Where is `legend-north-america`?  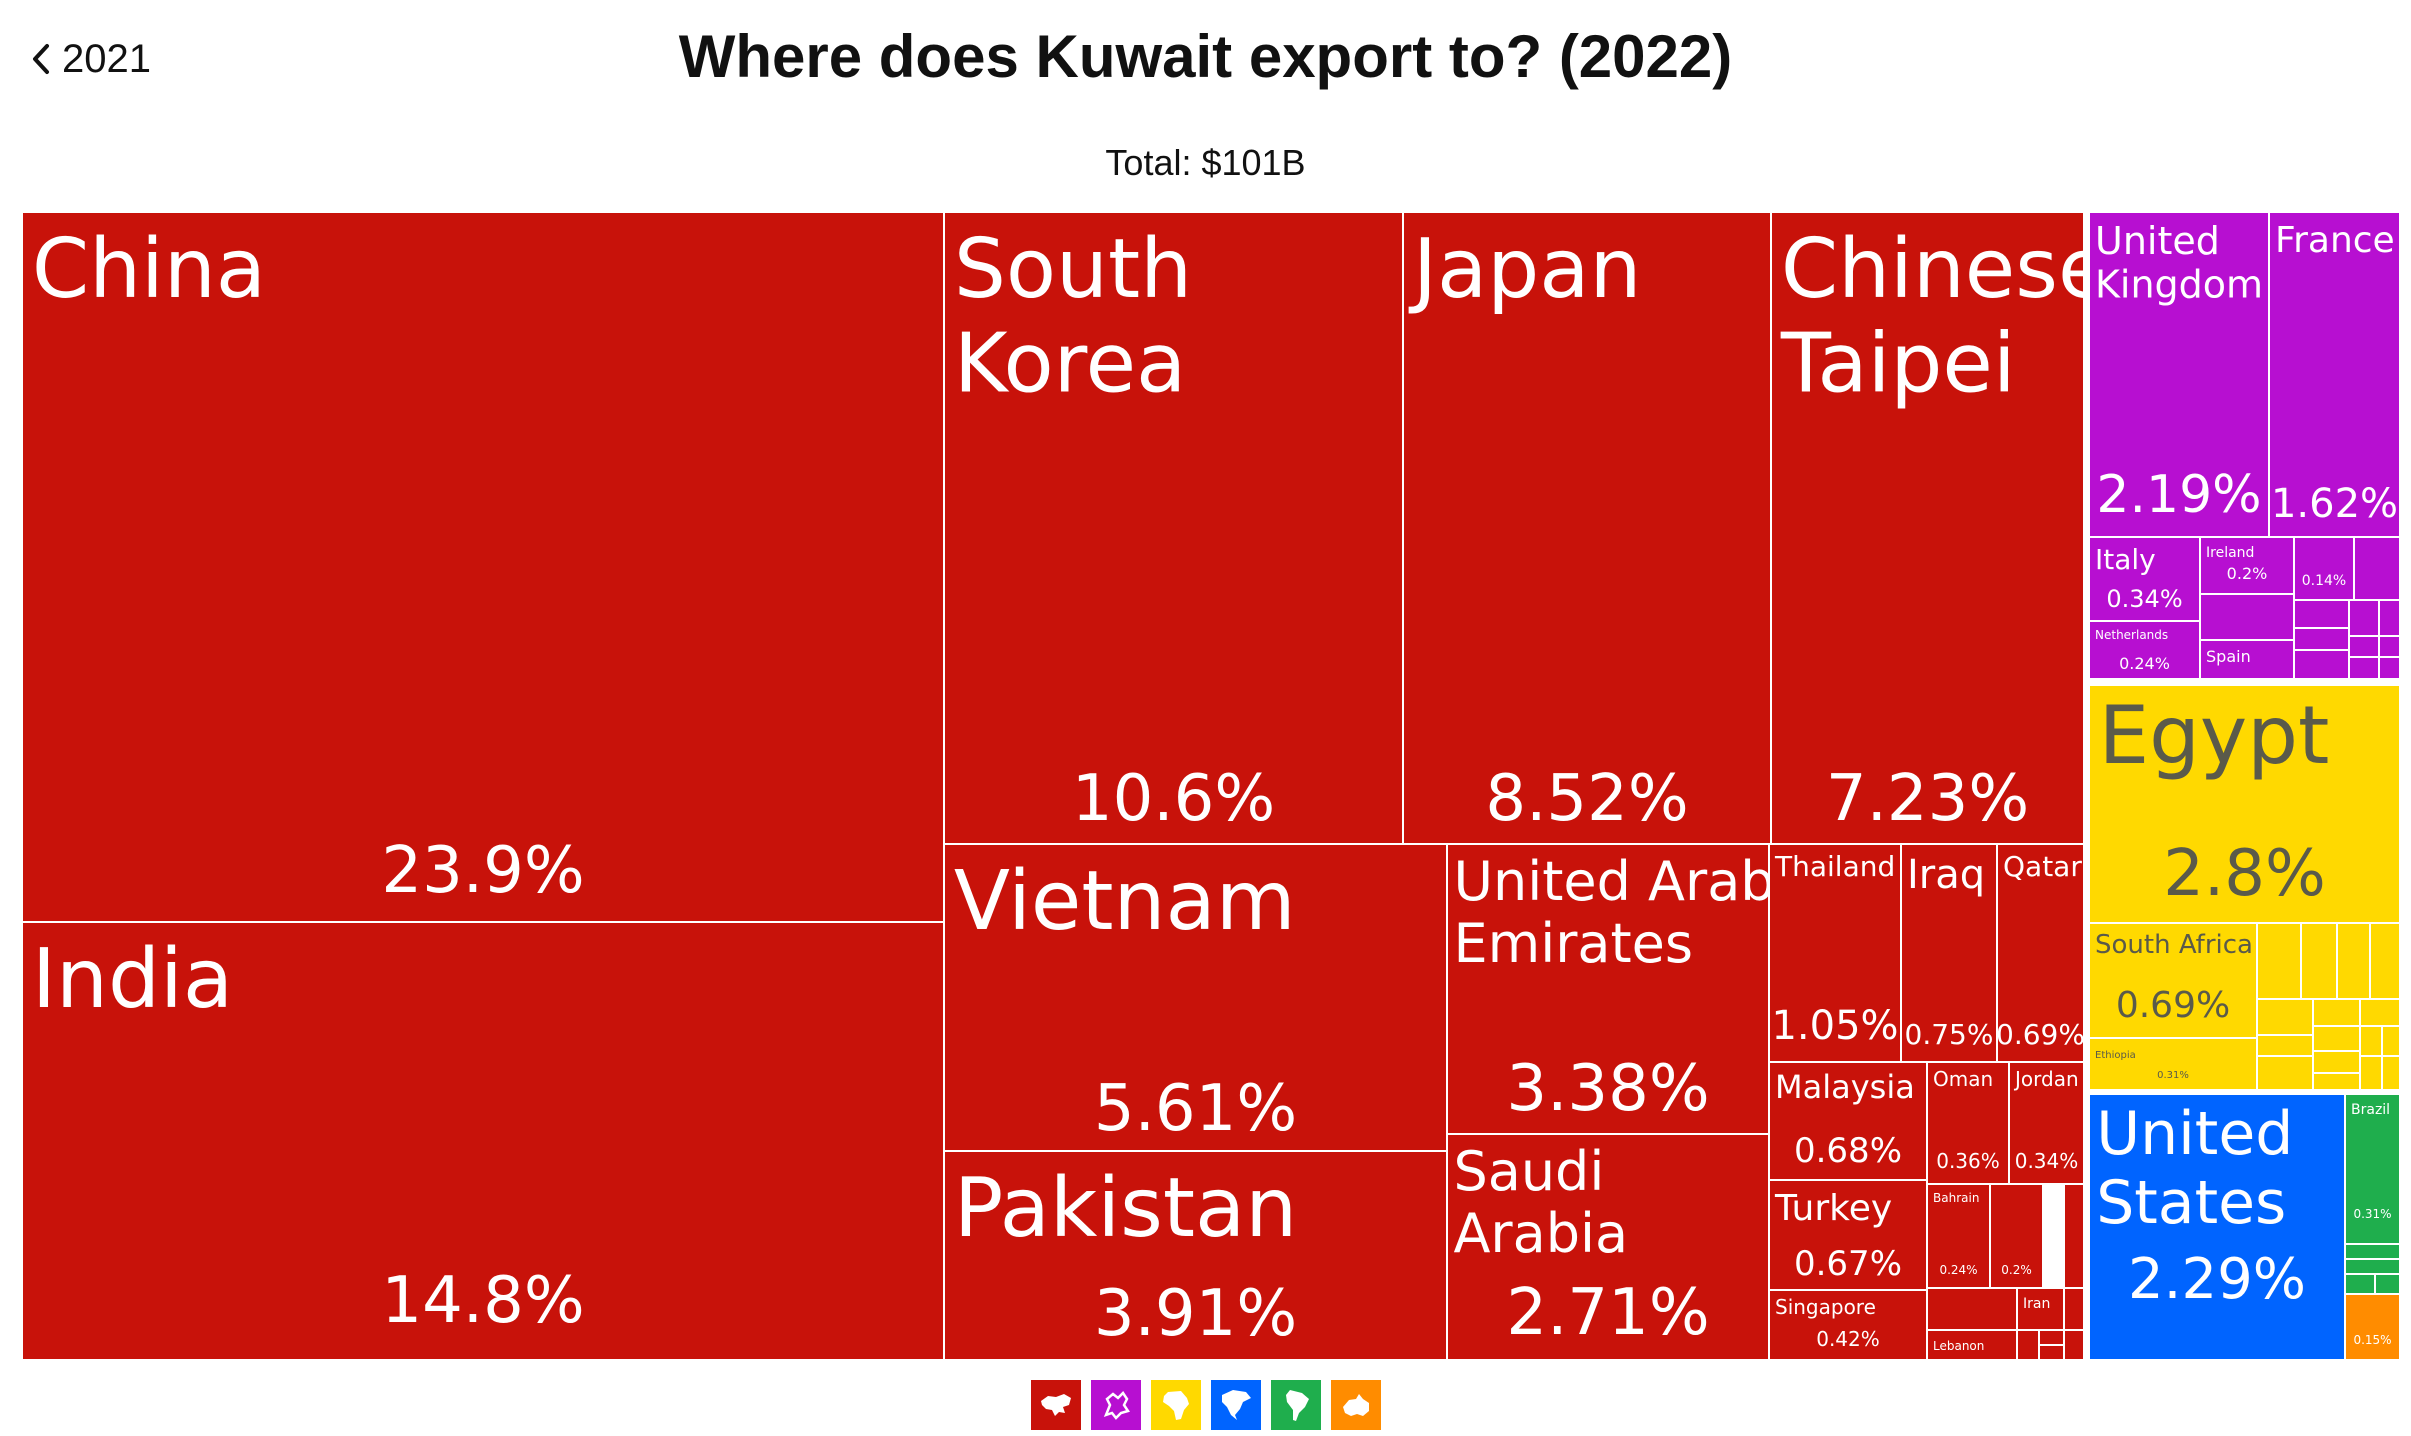 legend-north-america is located at coordinates (1235, 1405).